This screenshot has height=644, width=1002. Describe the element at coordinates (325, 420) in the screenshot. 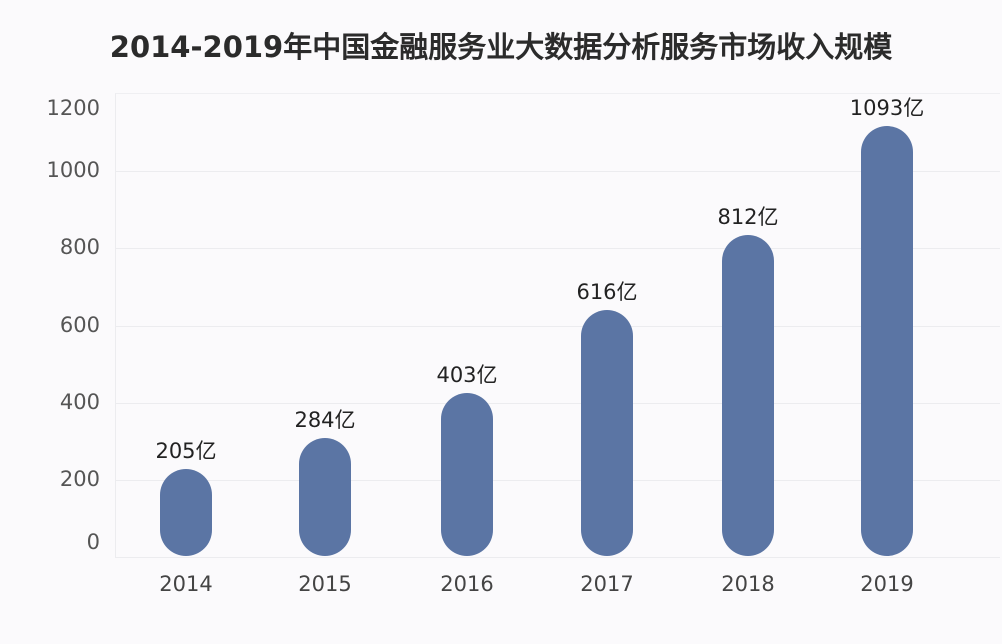

I see `data-label: 284亿` at that location.